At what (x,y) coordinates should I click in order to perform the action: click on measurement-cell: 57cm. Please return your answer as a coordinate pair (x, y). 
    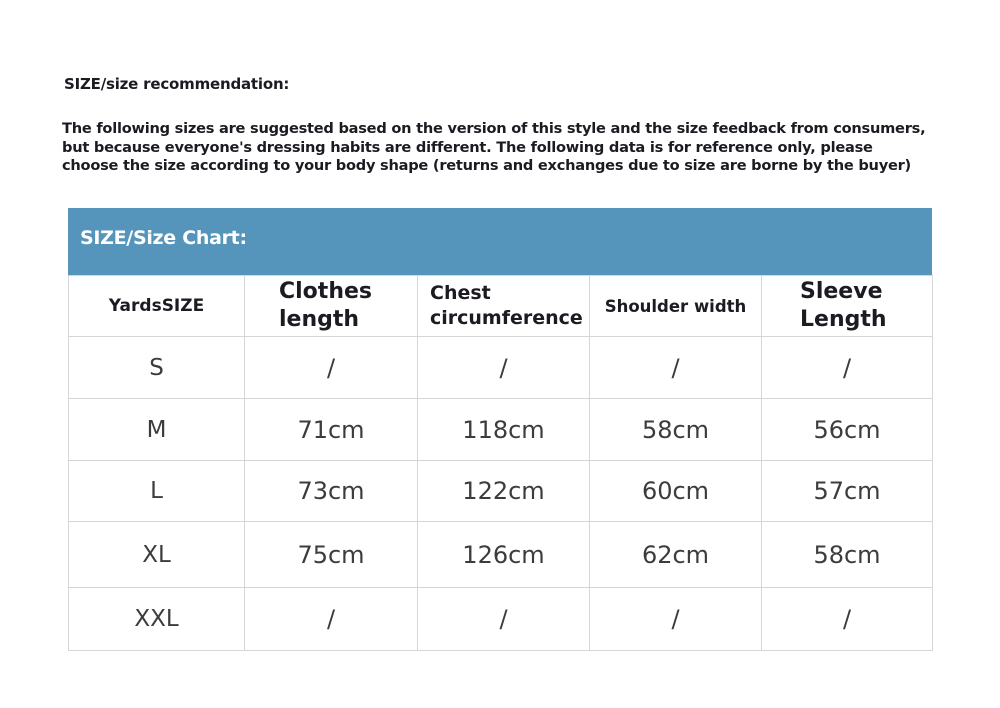
    Looking at the image, I should click on (847, 491).